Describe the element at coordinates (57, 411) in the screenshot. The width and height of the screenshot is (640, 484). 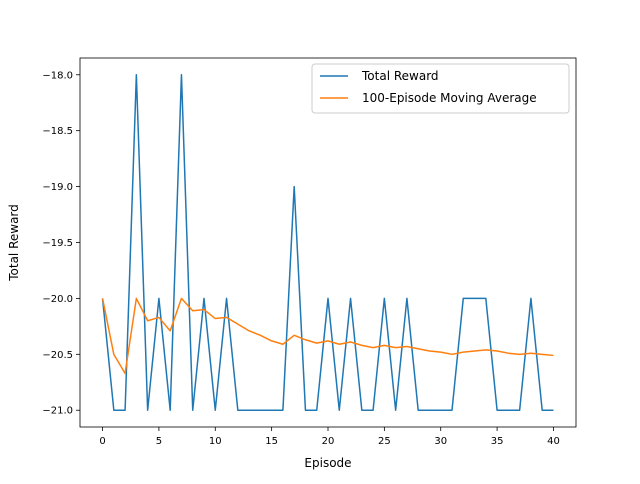
I see `y-tick-label: −21.0` at that location.